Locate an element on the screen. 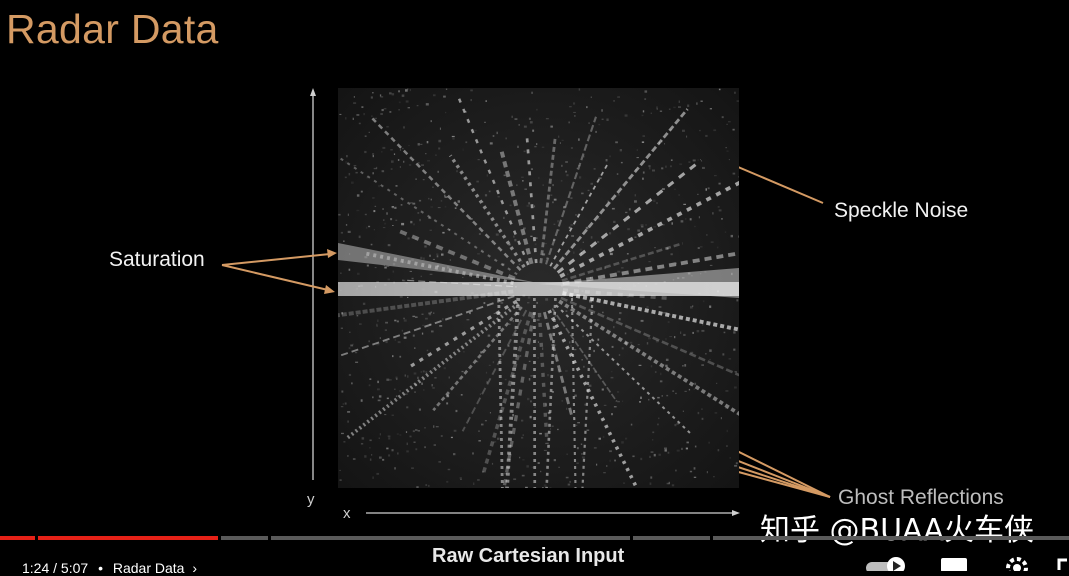  subtitles-icon is located at coordinates (955, 563).